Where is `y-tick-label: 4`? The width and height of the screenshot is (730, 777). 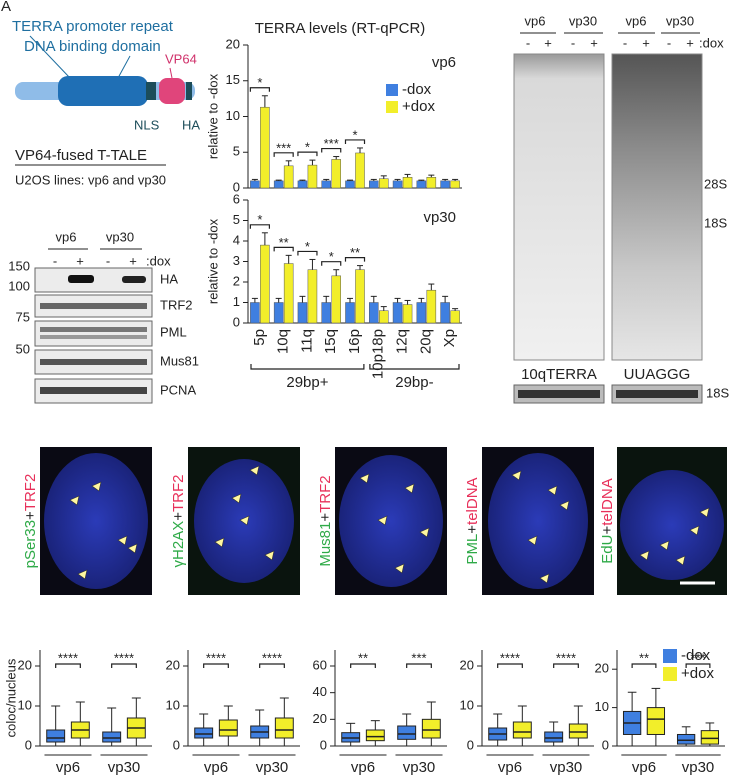 y-tick-label: 4 is located at coordinates (236, 239).